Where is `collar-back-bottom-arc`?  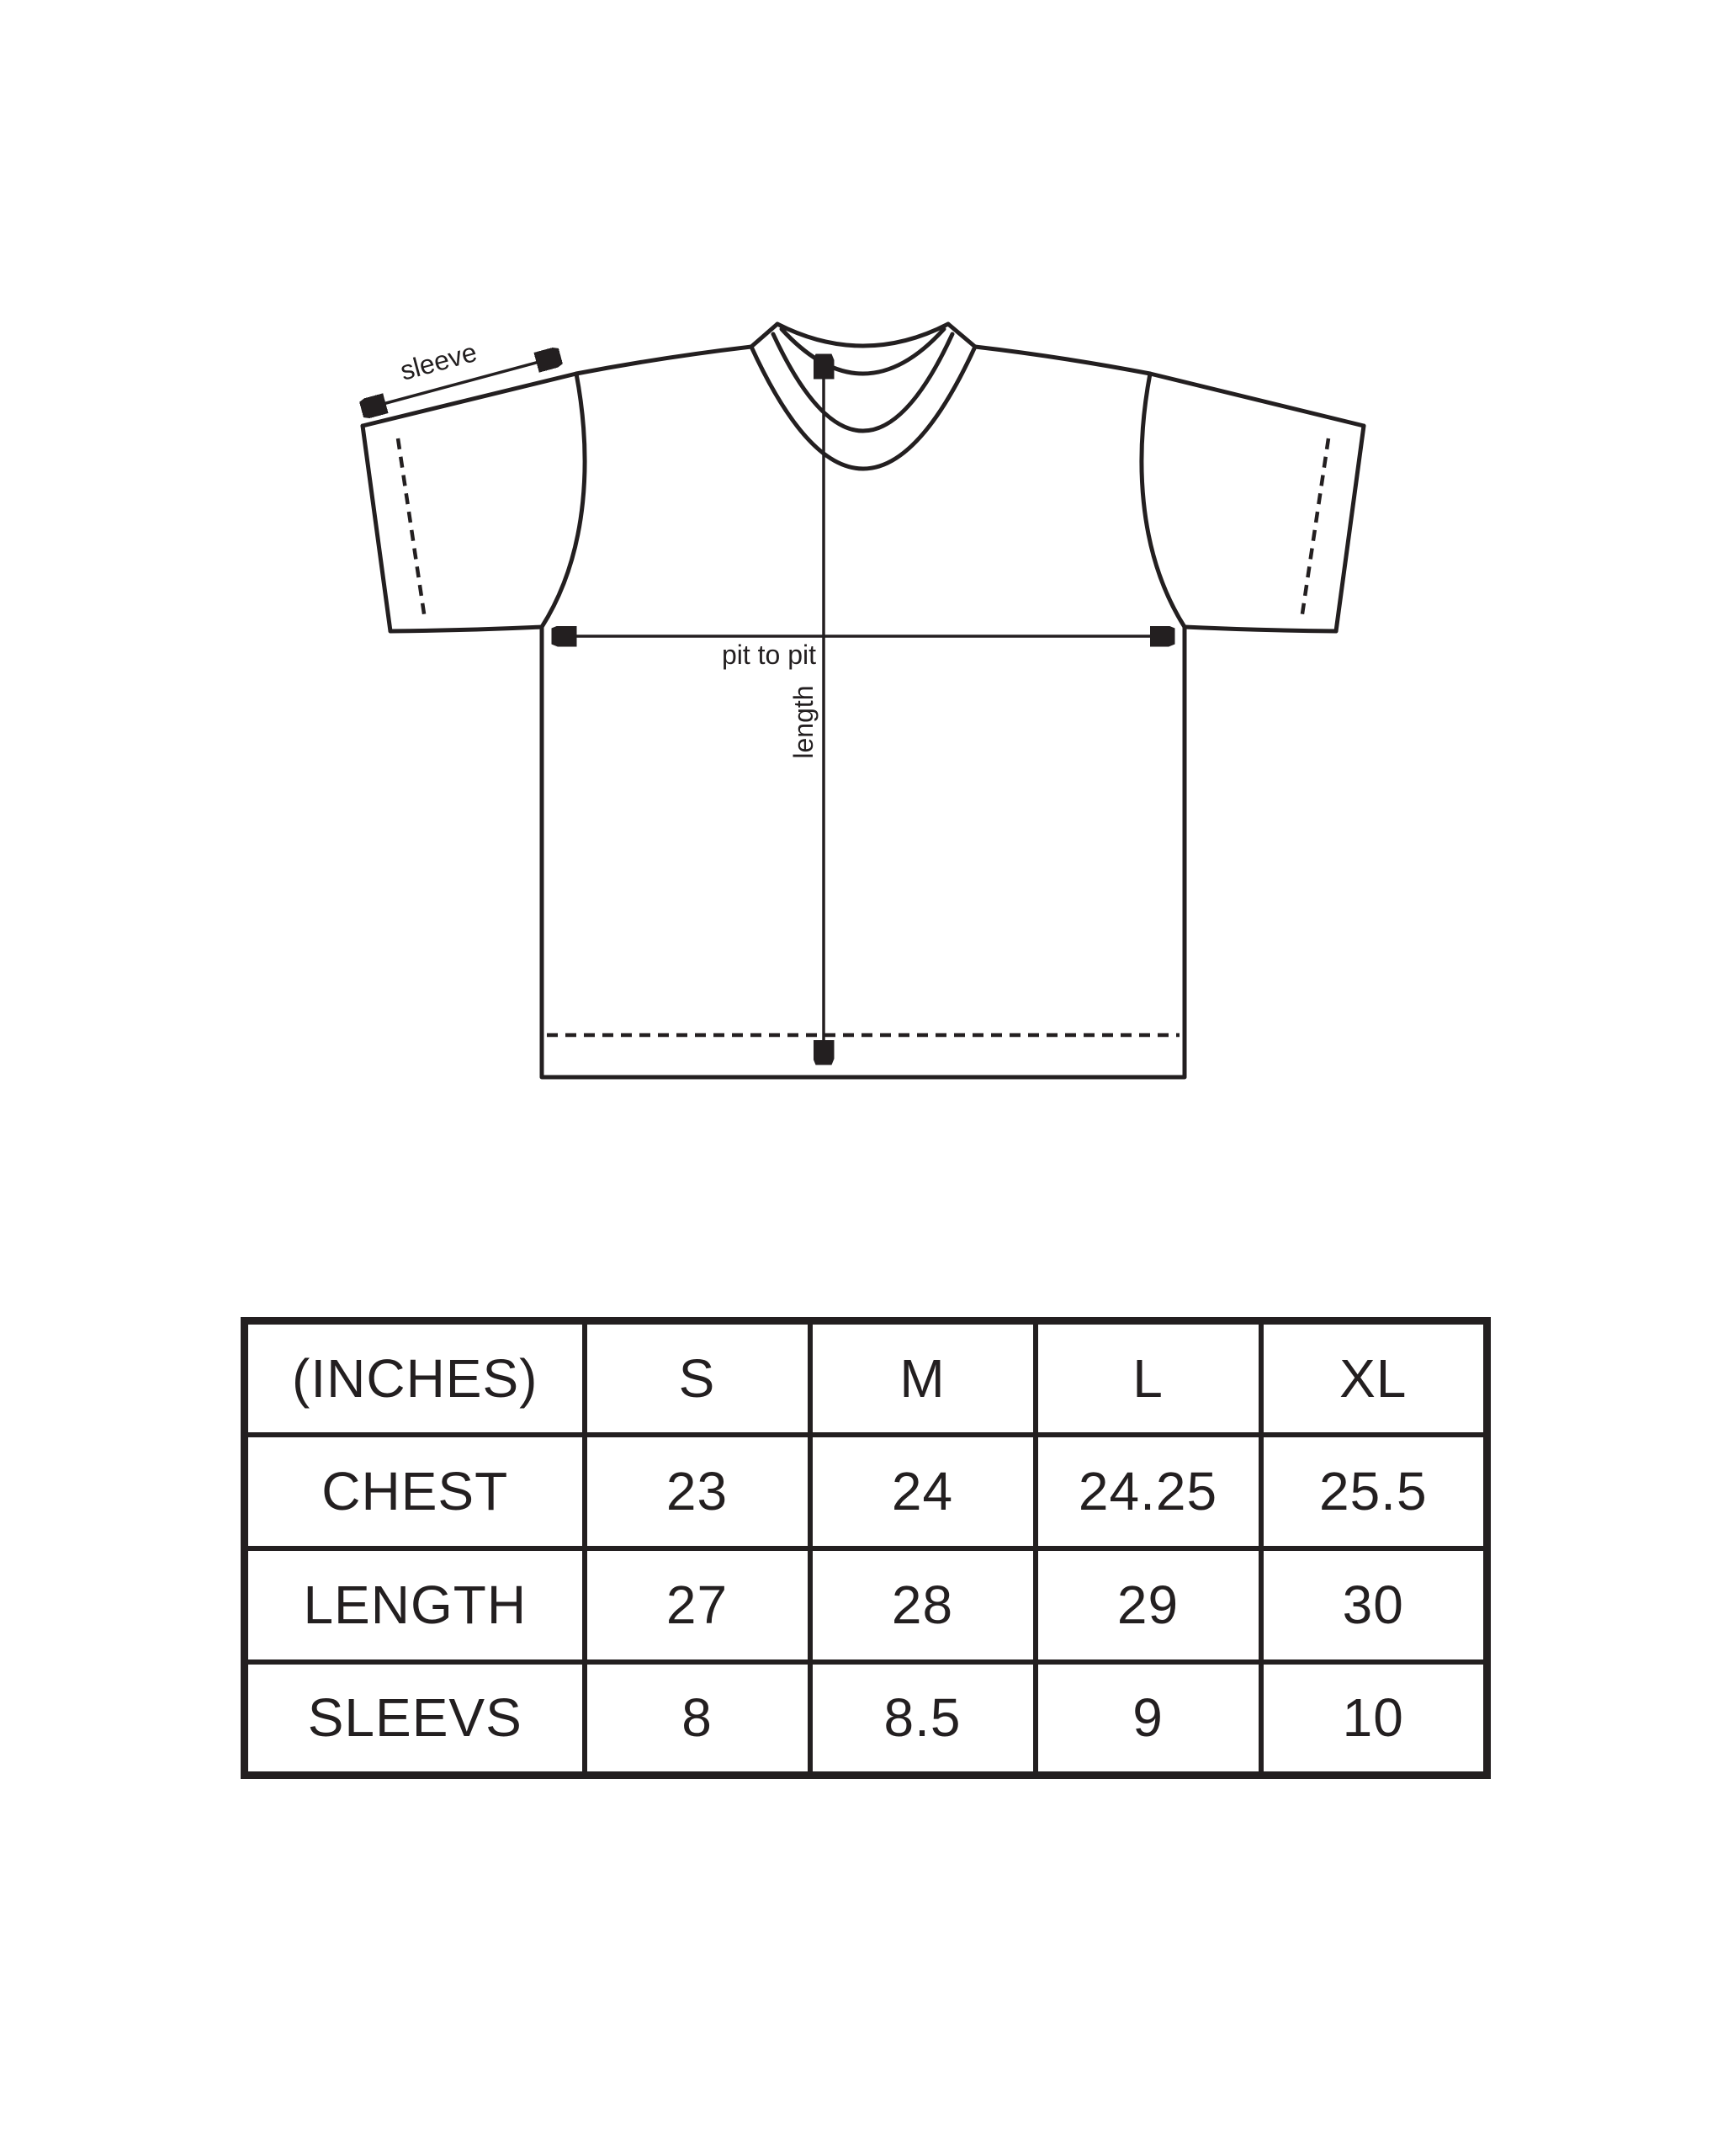
collar-back-bottom-arc is located at coordinates (862, 351).